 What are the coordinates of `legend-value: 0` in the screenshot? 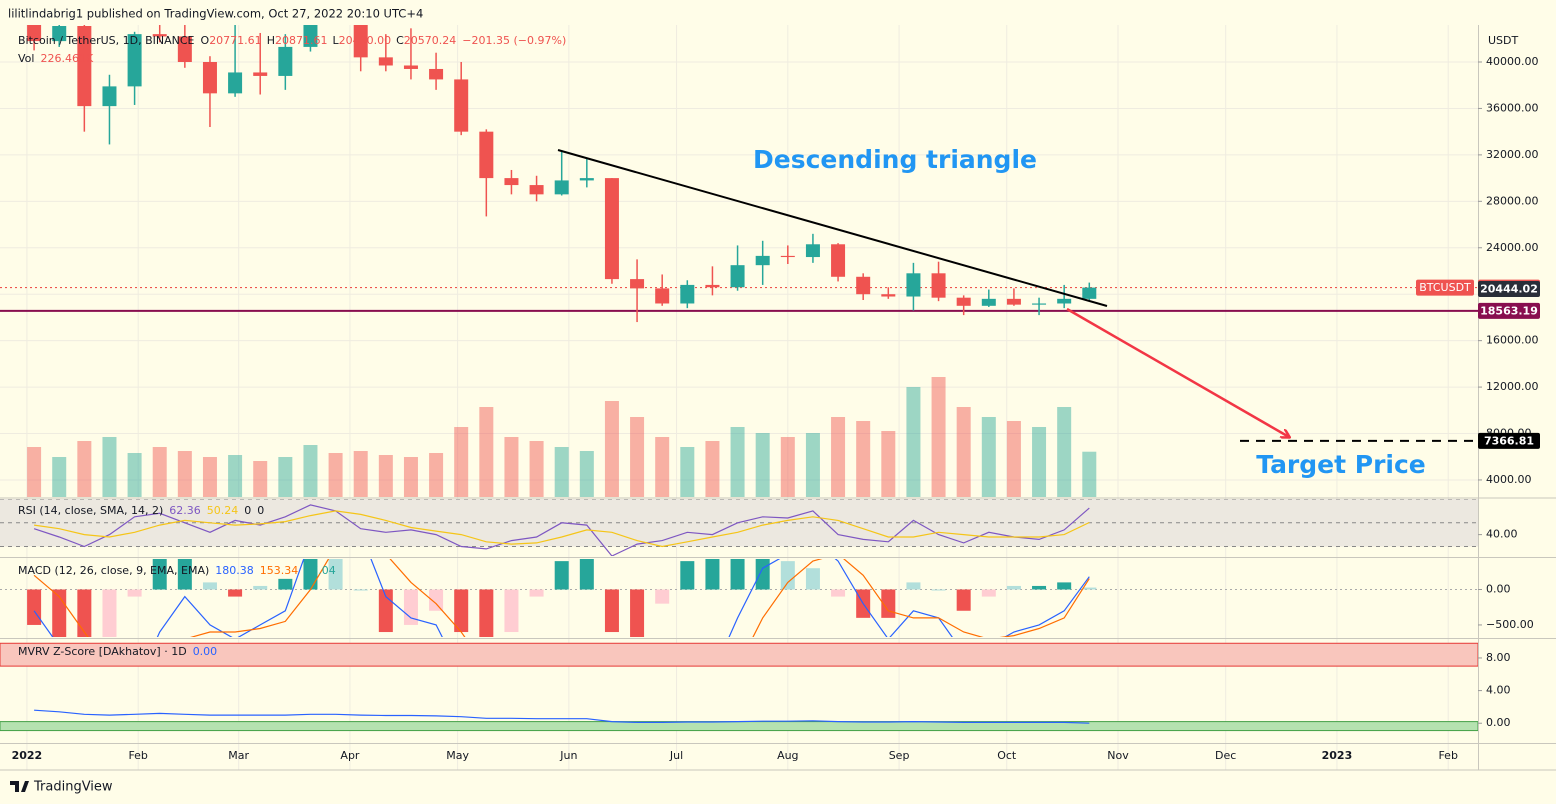 It's located at (247, 510).